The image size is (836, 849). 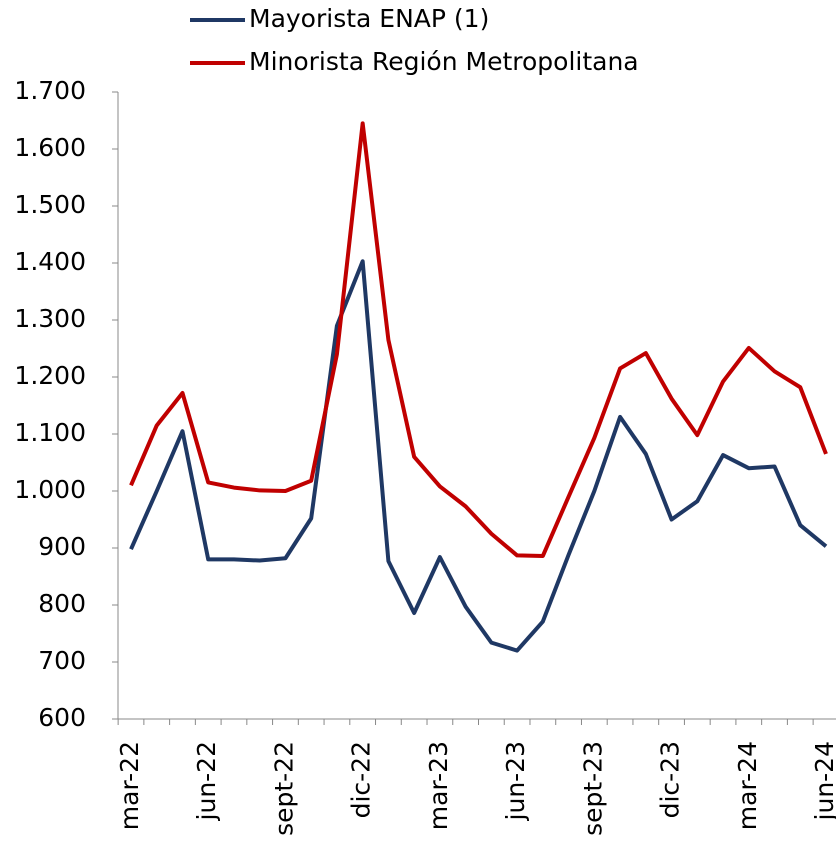 I want to click on x-tick-label: sept-22, so click(x=283, y=788).